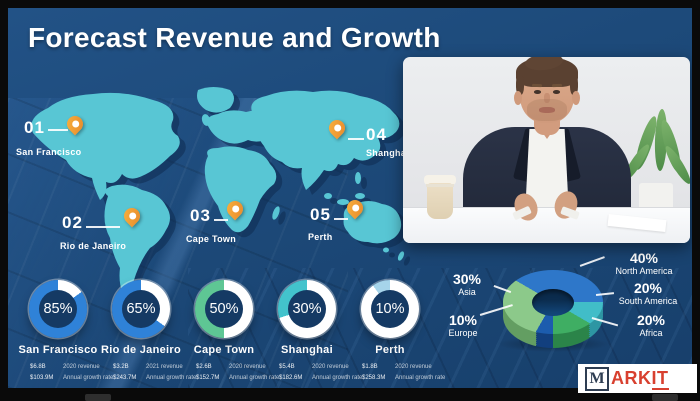 This screenshot has height=401, width=700. I want to click on location-city: Rio de Janeiro, so click(93, 246).